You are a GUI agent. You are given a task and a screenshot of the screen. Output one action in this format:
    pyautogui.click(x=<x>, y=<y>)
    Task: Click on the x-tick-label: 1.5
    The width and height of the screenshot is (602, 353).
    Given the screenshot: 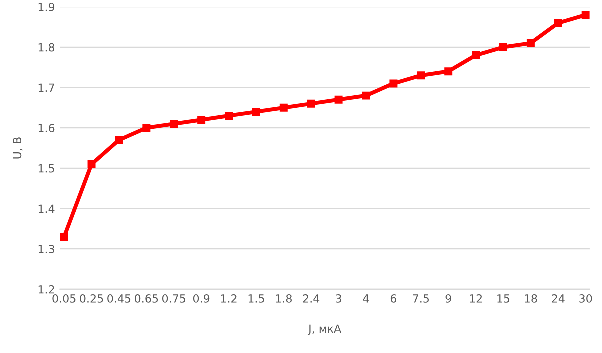 What is the action you would take?
    pyautogui.click(x=256, y=298)
    